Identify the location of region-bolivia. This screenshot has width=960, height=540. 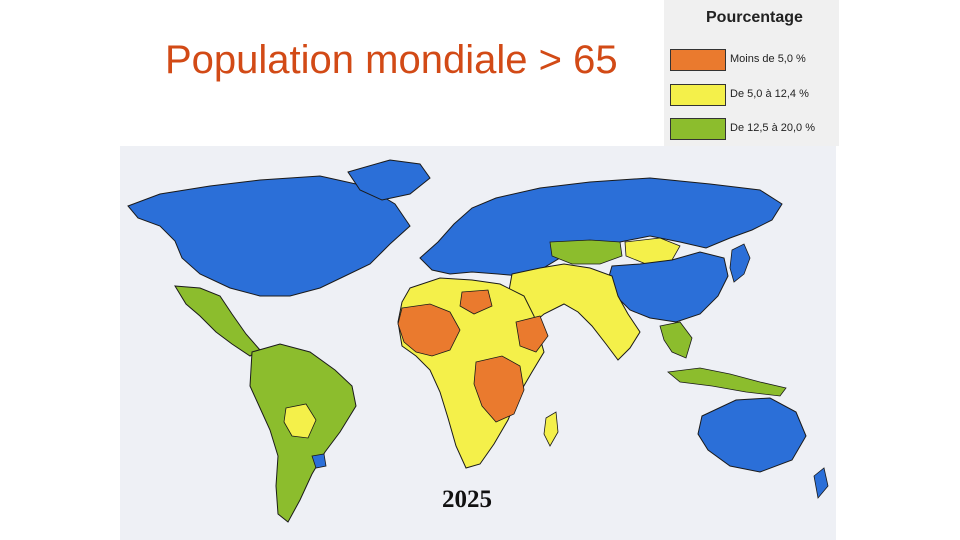
(300, 421).